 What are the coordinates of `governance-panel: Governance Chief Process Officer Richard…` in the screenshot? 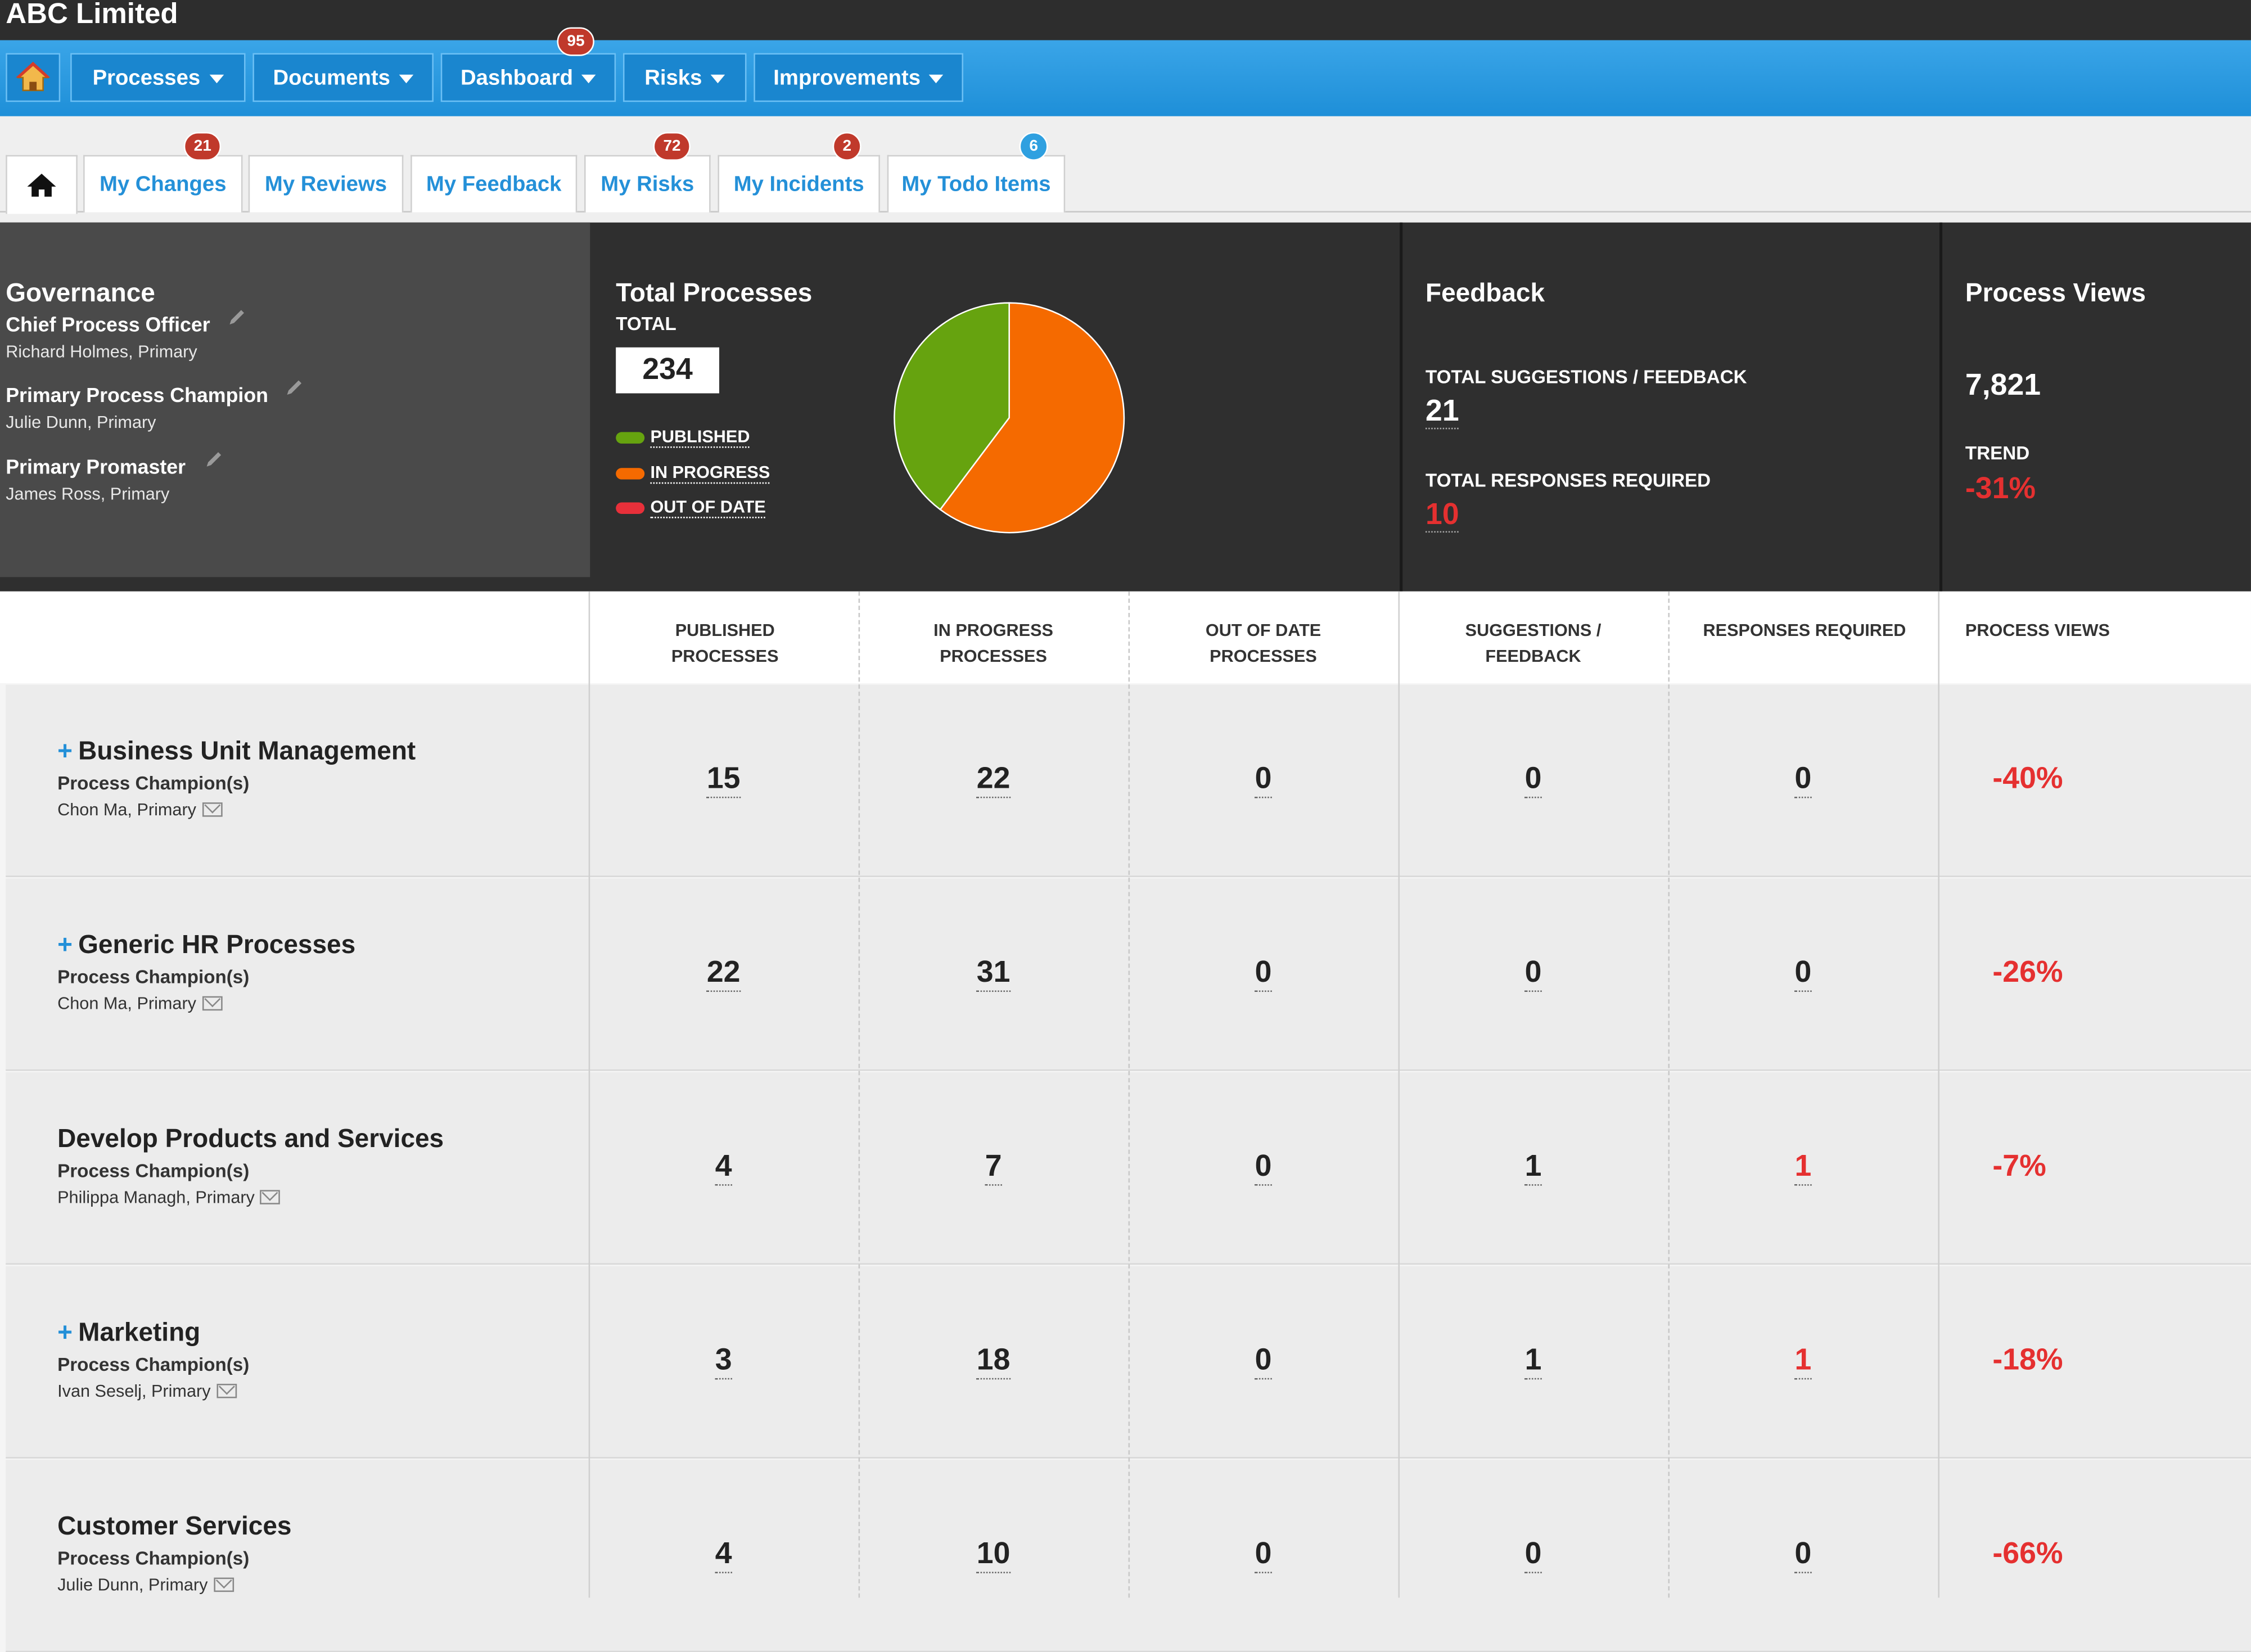 It's located at (295, 399).